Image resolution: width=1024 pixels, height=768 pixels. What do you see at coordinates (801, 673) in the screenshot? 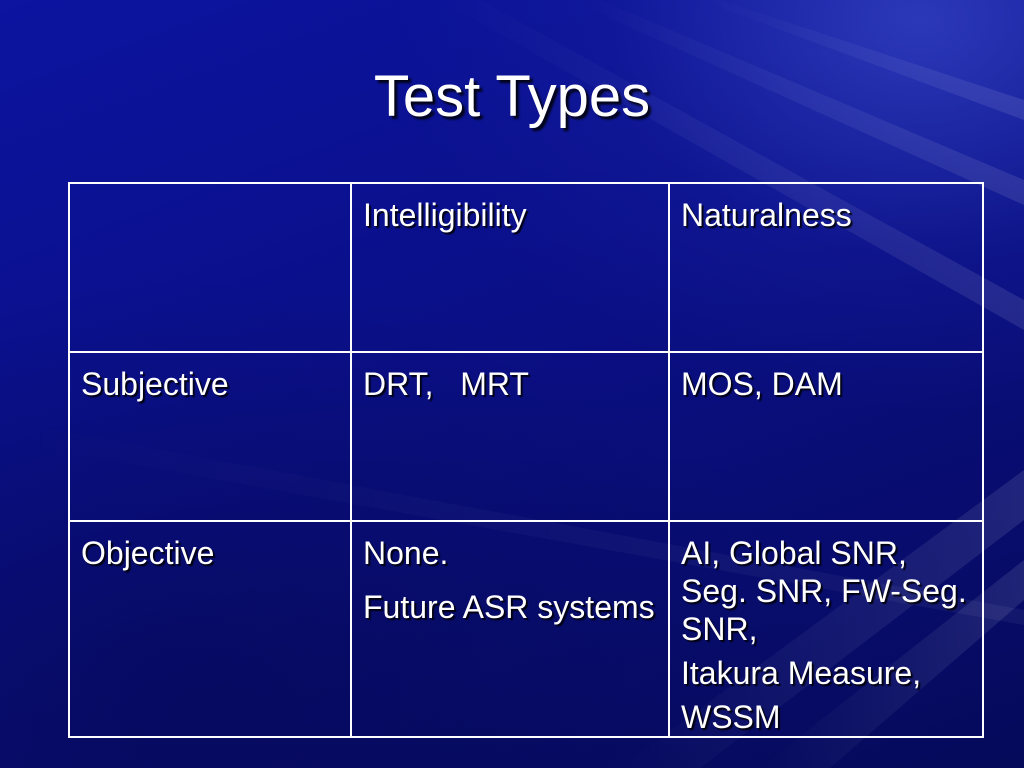
I see `cell-text: Itakura Measure,` at bounding box center [801, 673].